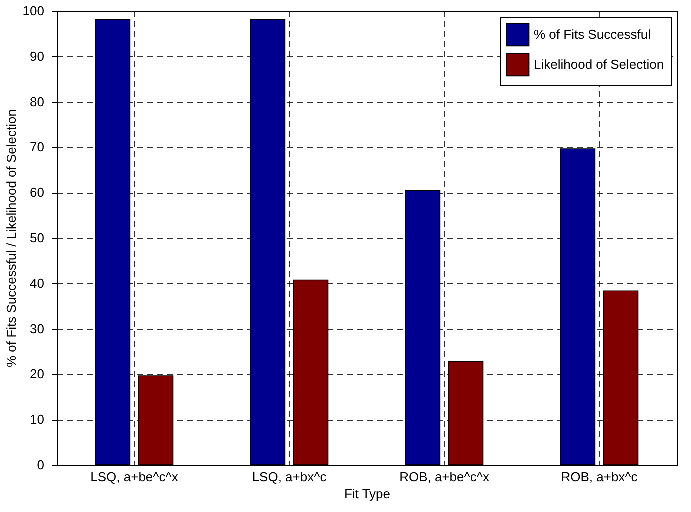 This screenshot has height=512, width=691. I want to click on x-tick-label: LSQ, a+bx^c, so click(290, 477).